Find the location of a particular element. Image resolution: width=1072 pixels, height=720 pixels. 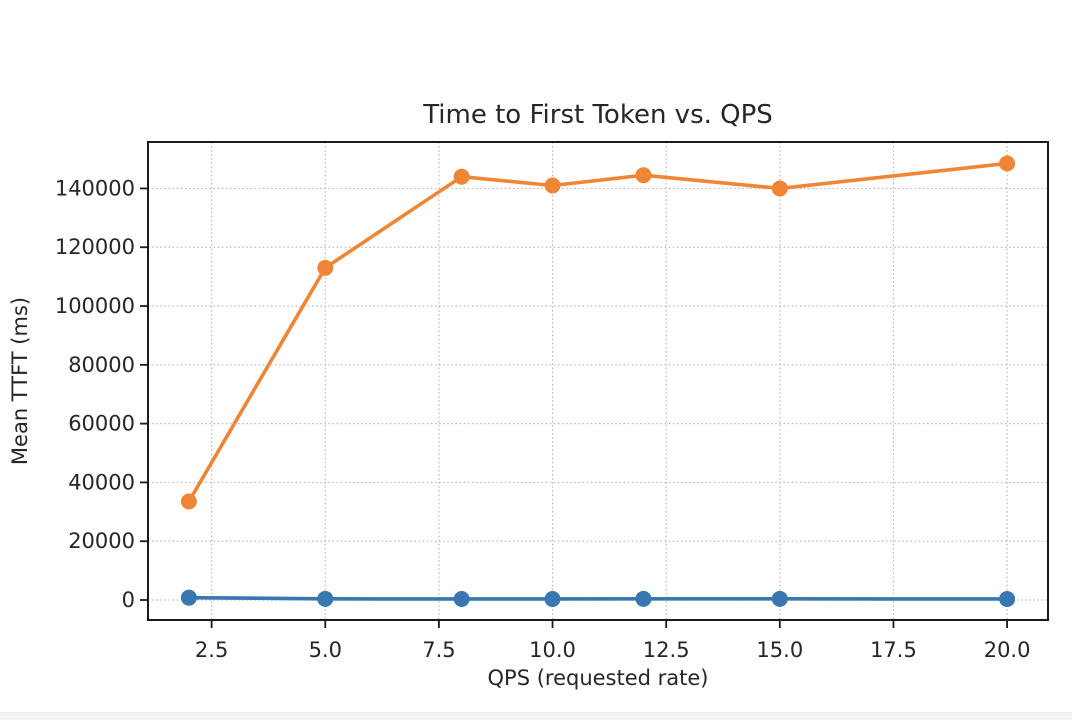

y-tick-label: 120000 is located at coordinates (95, 247).